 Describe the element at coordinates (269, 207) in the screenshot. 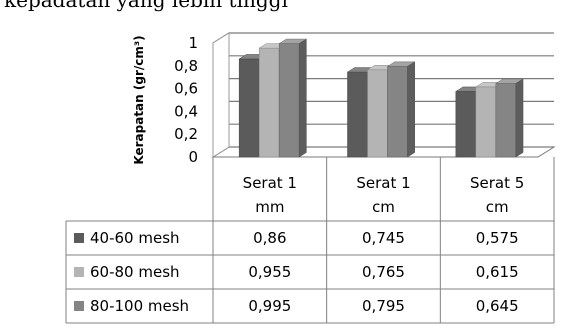

I see `category-label: mm` at that location.